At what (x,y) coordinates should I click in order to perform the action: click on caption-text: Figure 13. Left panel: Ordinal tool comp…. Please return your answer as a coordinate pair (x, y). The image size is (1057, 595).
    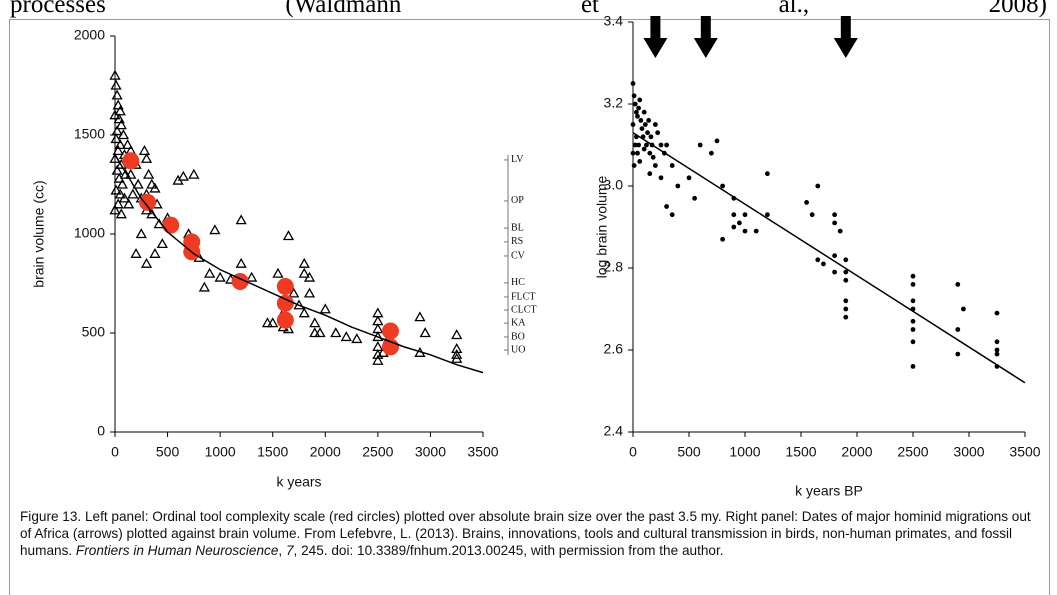
    Looking at the image, I should click on (525, 533).